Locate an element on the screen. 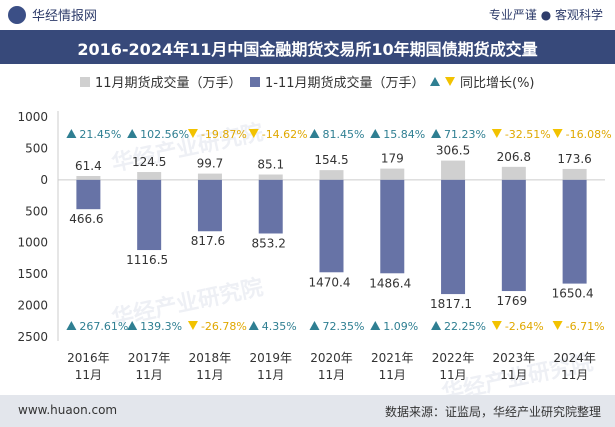 This screenshot has height=427, width=615. legend-label-growth: 同比增长(%) is located at coordinates (497, 83).